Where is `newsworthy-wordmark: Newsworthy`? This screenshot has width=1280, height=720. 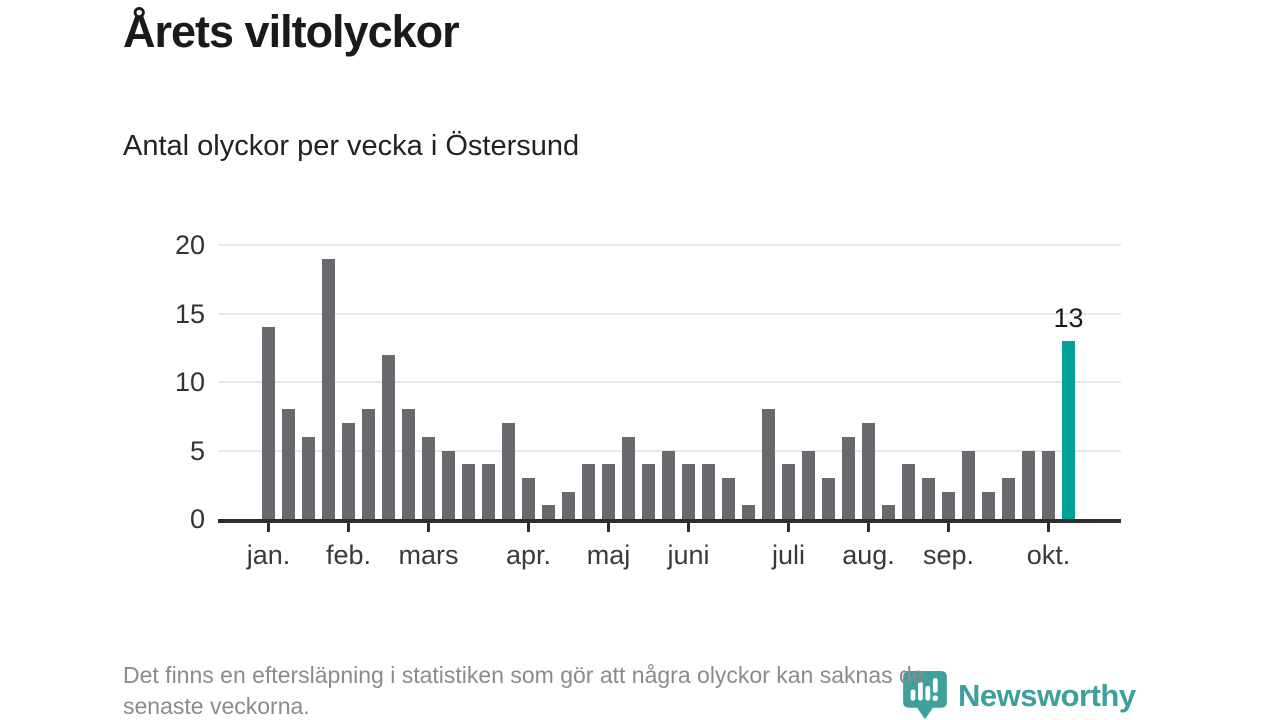 newsworthy-wordmark: Newsworthy is located at coordinates (1047, 695).